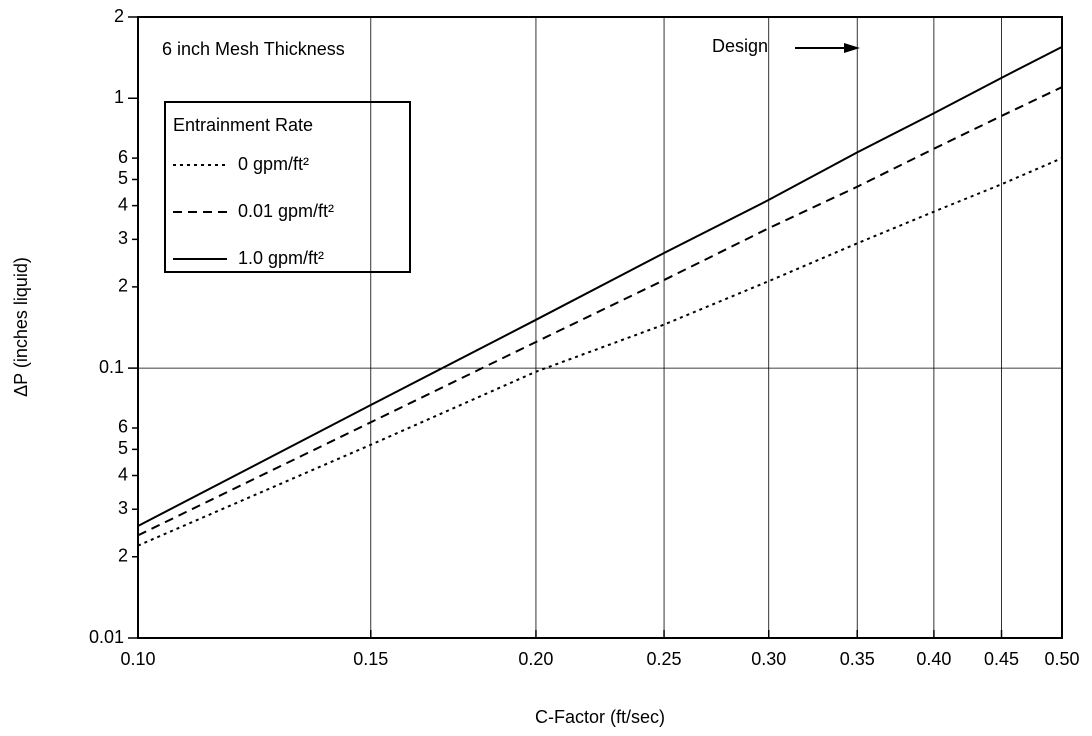 This screenshot has width=1092, height=736. I want to click on x-tick-label: 0.45, so click(1001, 659).